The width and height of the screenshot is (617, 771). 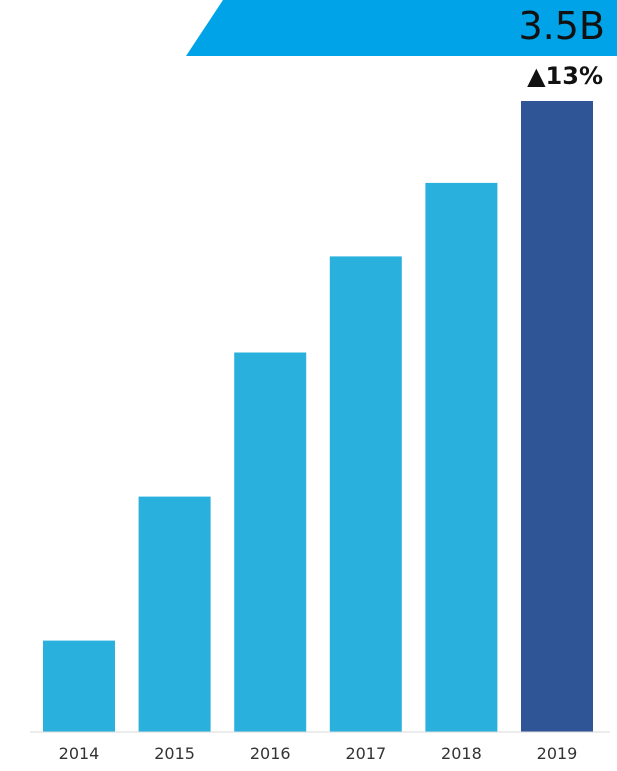 What do you see at coordinates (270, 542) in the screenshot?
I see `bar-2016` at bounding box center [270, 542].